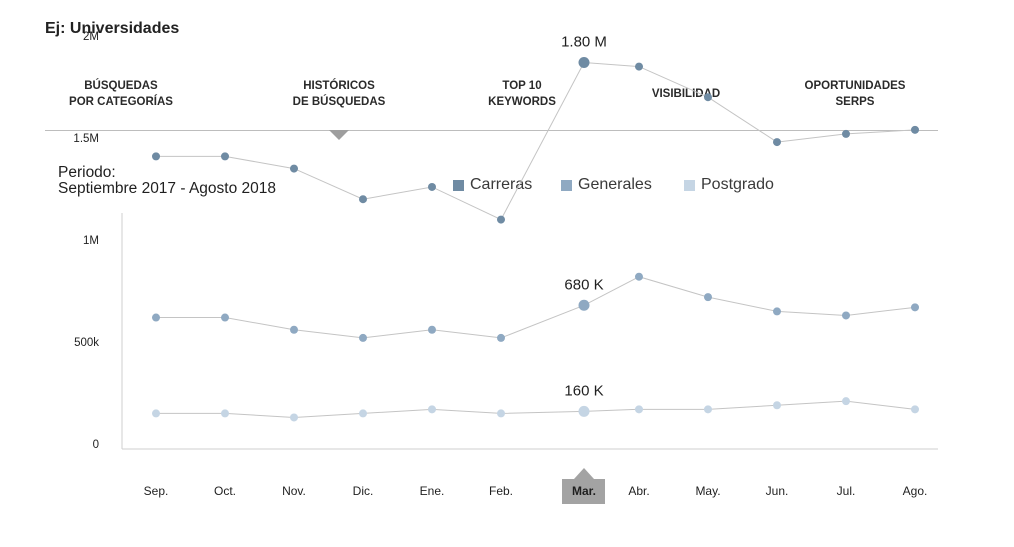 The width and height of the screenshot is (1014, 547). What do you see at coordinates (339, 102) in the screenshot?
I see `tab-label-line2: DE BÚSQUEDAS` at bounding box center [339, 102].